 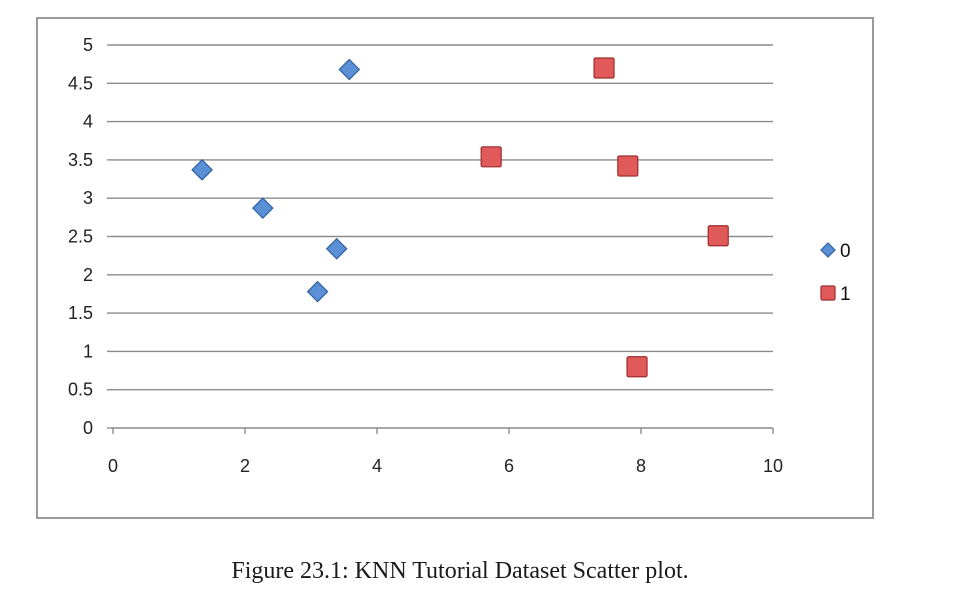 What do you see at coordinates (835, 273) in the screenshot?
I see `legend: 01` at bounding box center [835, 273].